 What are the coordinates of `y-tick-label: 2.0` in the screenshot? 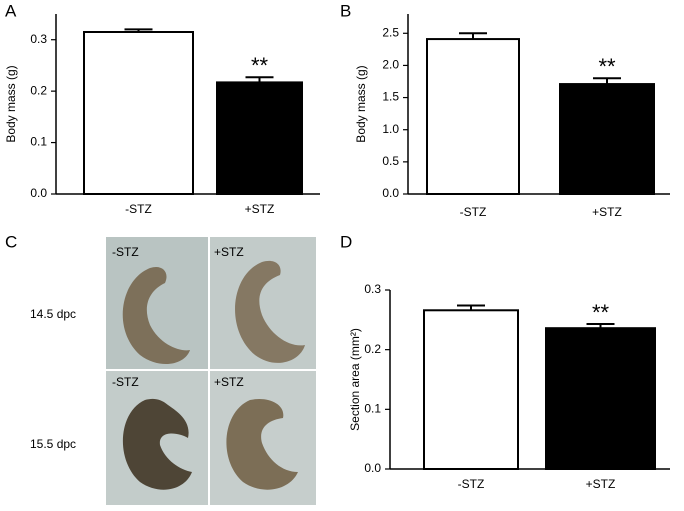 It's located at (390, 65).